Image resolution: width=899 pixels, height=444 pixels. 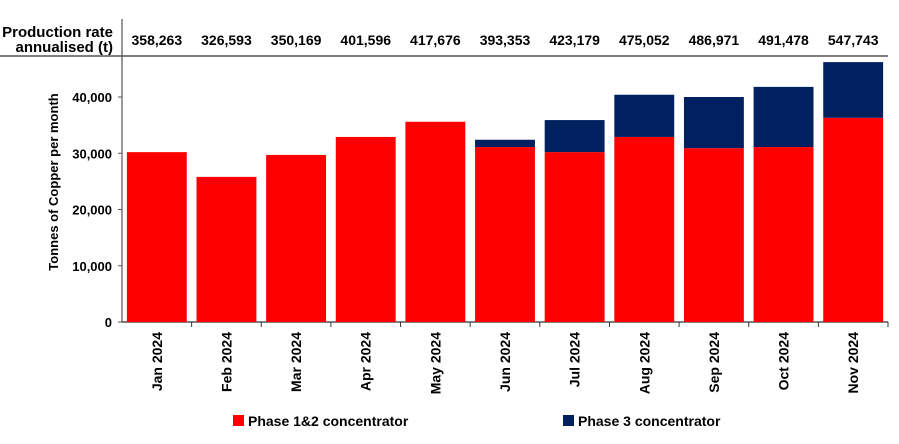 I want to click on x-tick-label: Nov 2024, so click(x=853, y=363).